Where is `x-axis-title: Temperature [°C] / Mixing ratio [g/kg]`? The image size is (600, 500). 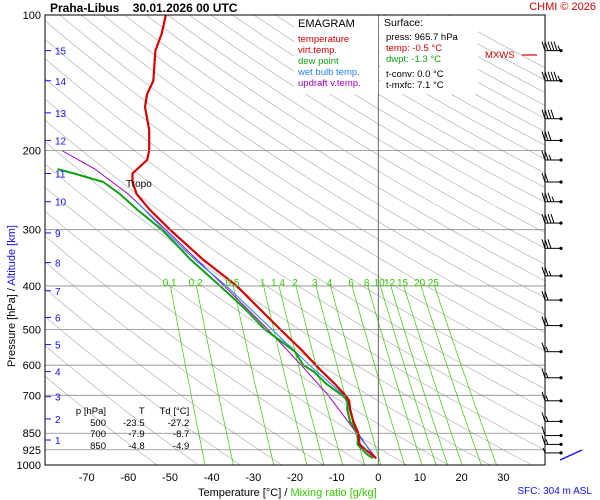
x-axis-title: Temperature [°C] / Mixing ratio [g/kg] is located at coordinates (287, 493).